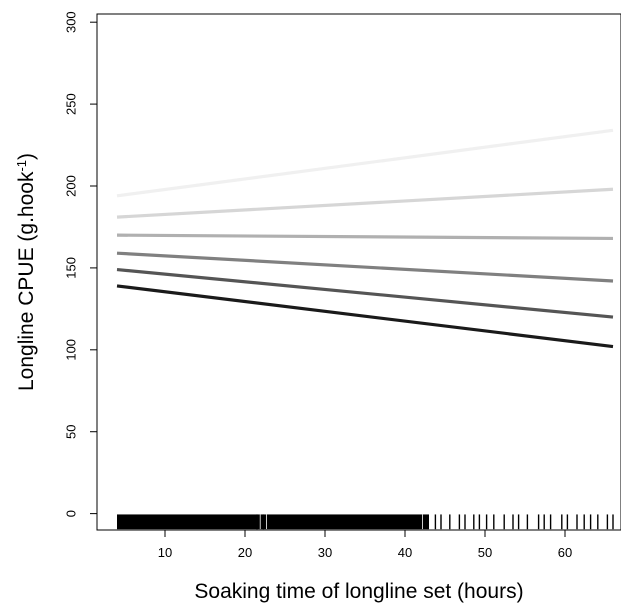 The width and height of the screenshot is (621, 605). Describe the element at coordinates (26, 156) in the screenshot. I see `y-axis-title-suffix: )` at that location.